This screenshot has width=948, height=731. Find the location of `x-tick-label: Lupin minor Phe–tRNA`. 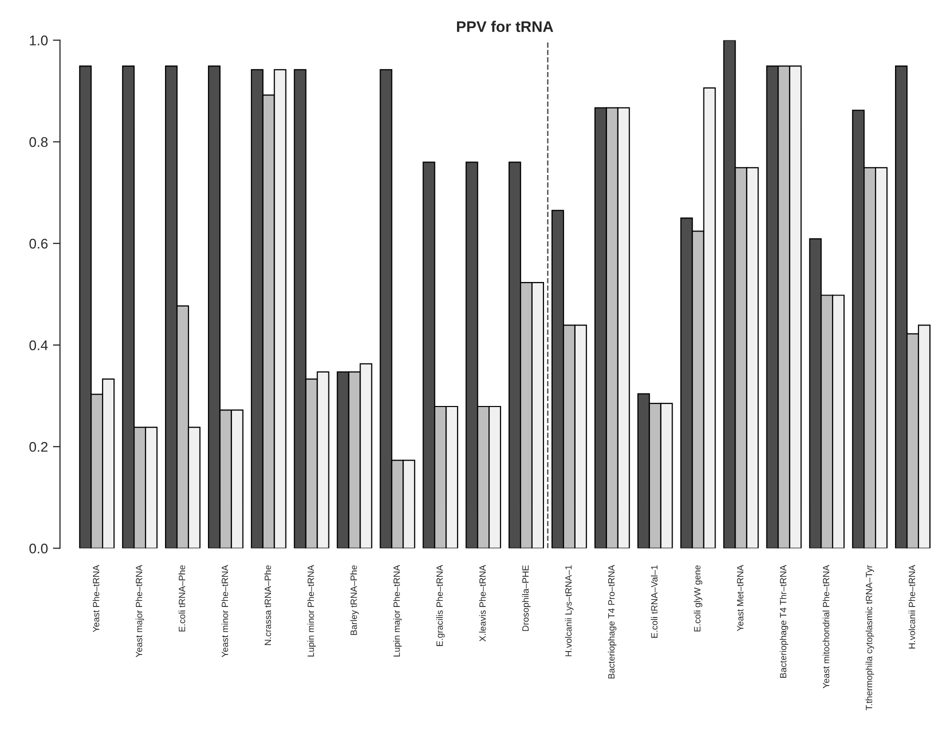

x-tick-label: Lupin minor Phe–tRNA is located at coordinates (311, 610).